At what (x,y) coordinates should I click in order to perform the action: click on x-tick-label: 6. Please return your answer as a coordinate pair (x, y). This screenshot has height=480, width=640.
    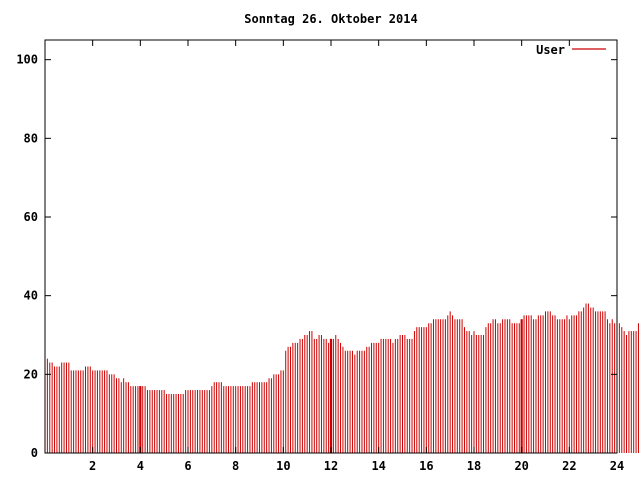
    Looking at the image, I should click on (187, 466).